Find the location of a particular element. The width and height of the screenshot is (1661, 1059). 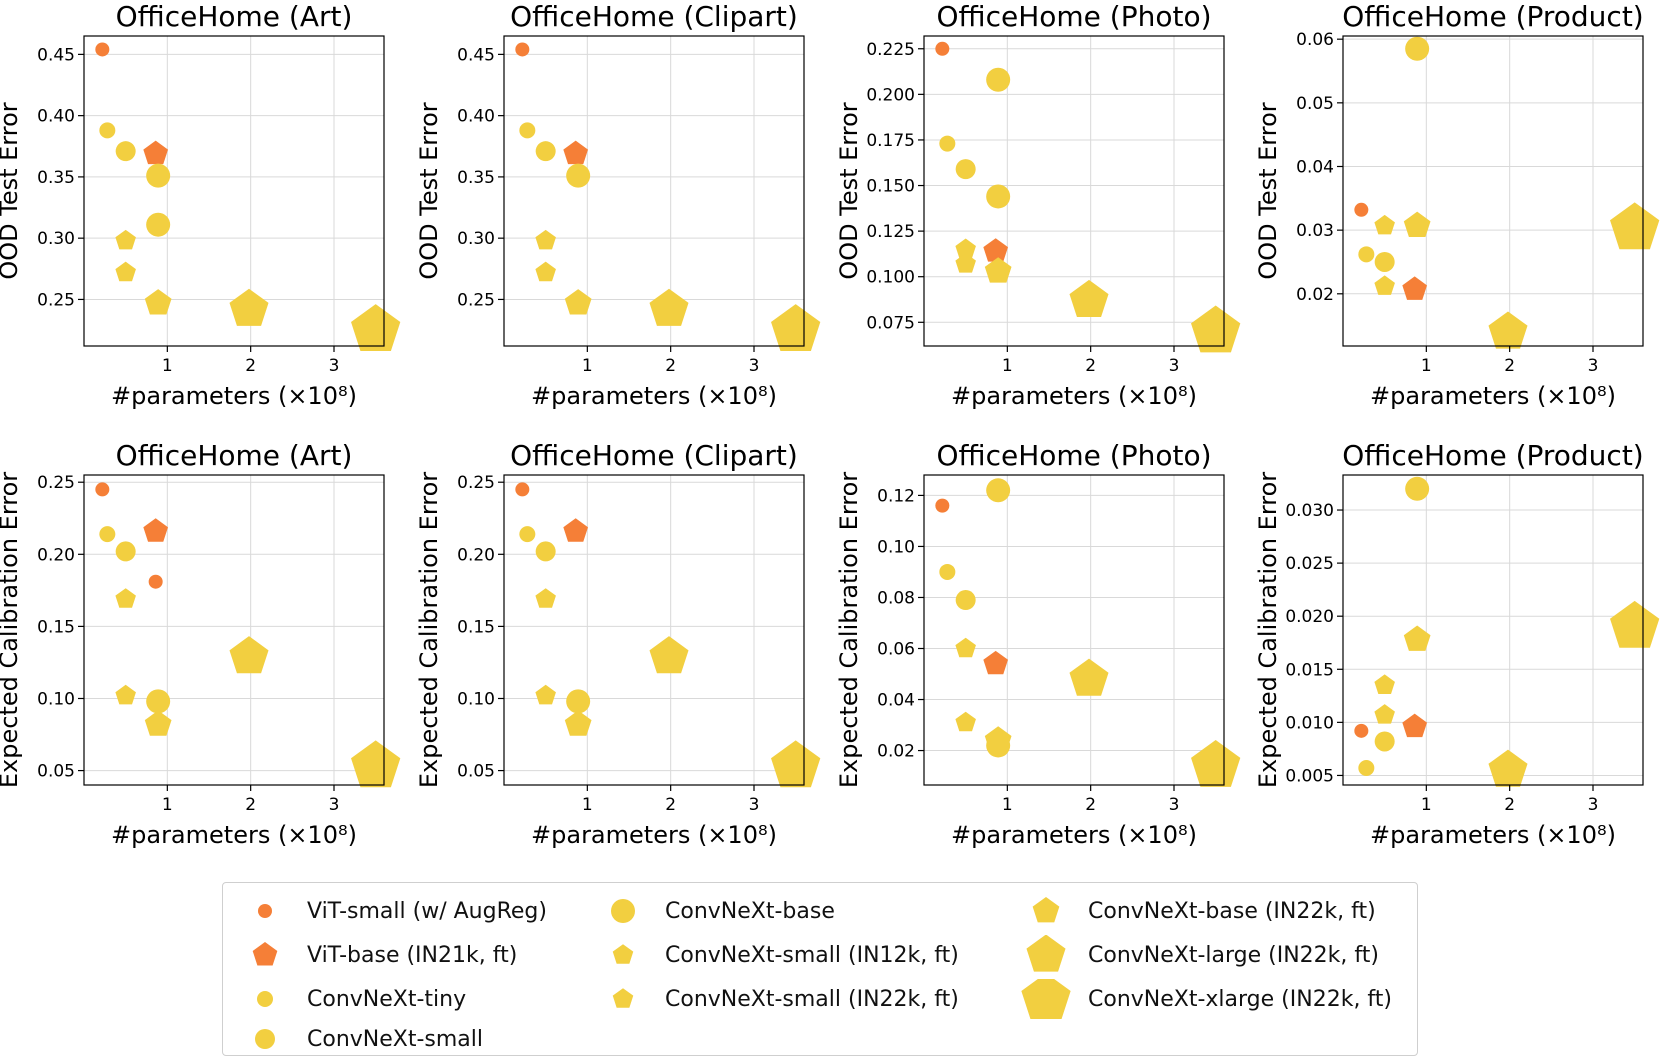

y-tick-label: 0.125 is located at coordinates (890, 232).